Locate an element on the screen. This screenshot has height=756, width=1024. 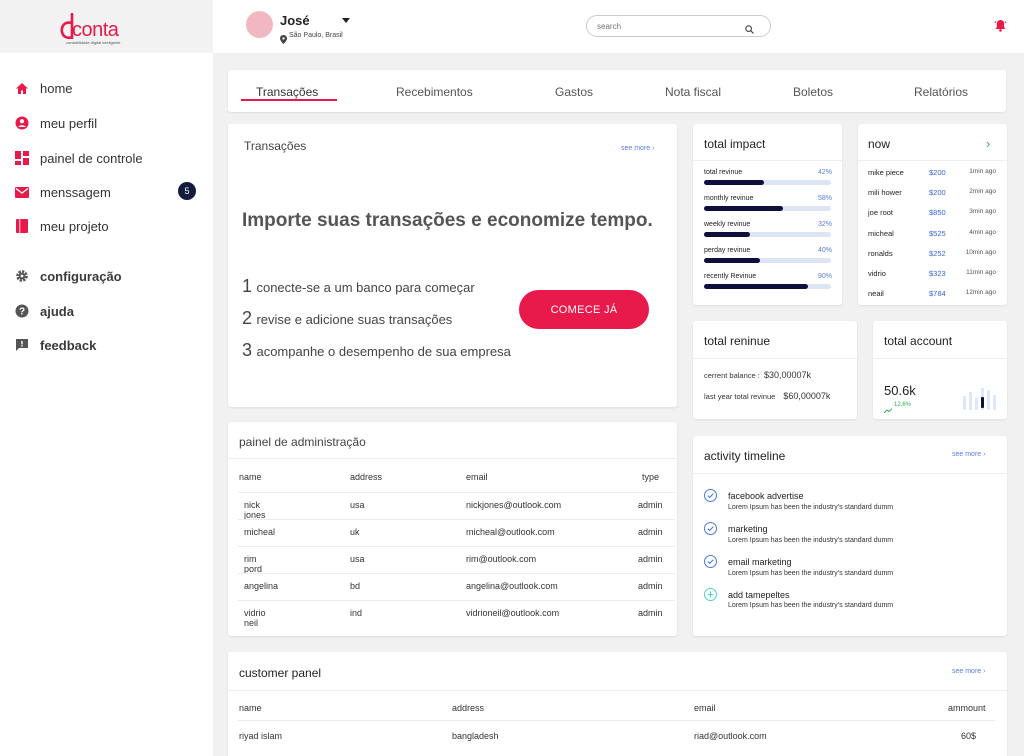
admin-address-cell: bd is located at coordinates (355, 586).